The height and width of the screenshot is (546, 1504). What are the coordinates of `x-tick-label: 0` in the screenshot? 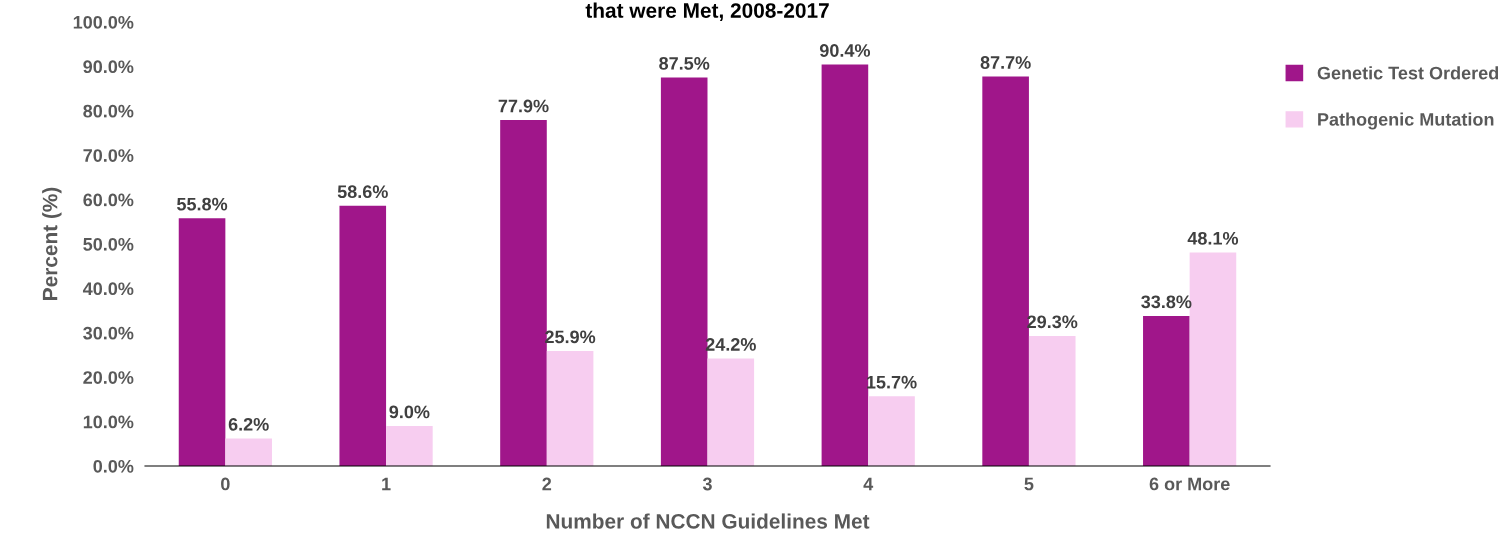 It's located at (225, 484).